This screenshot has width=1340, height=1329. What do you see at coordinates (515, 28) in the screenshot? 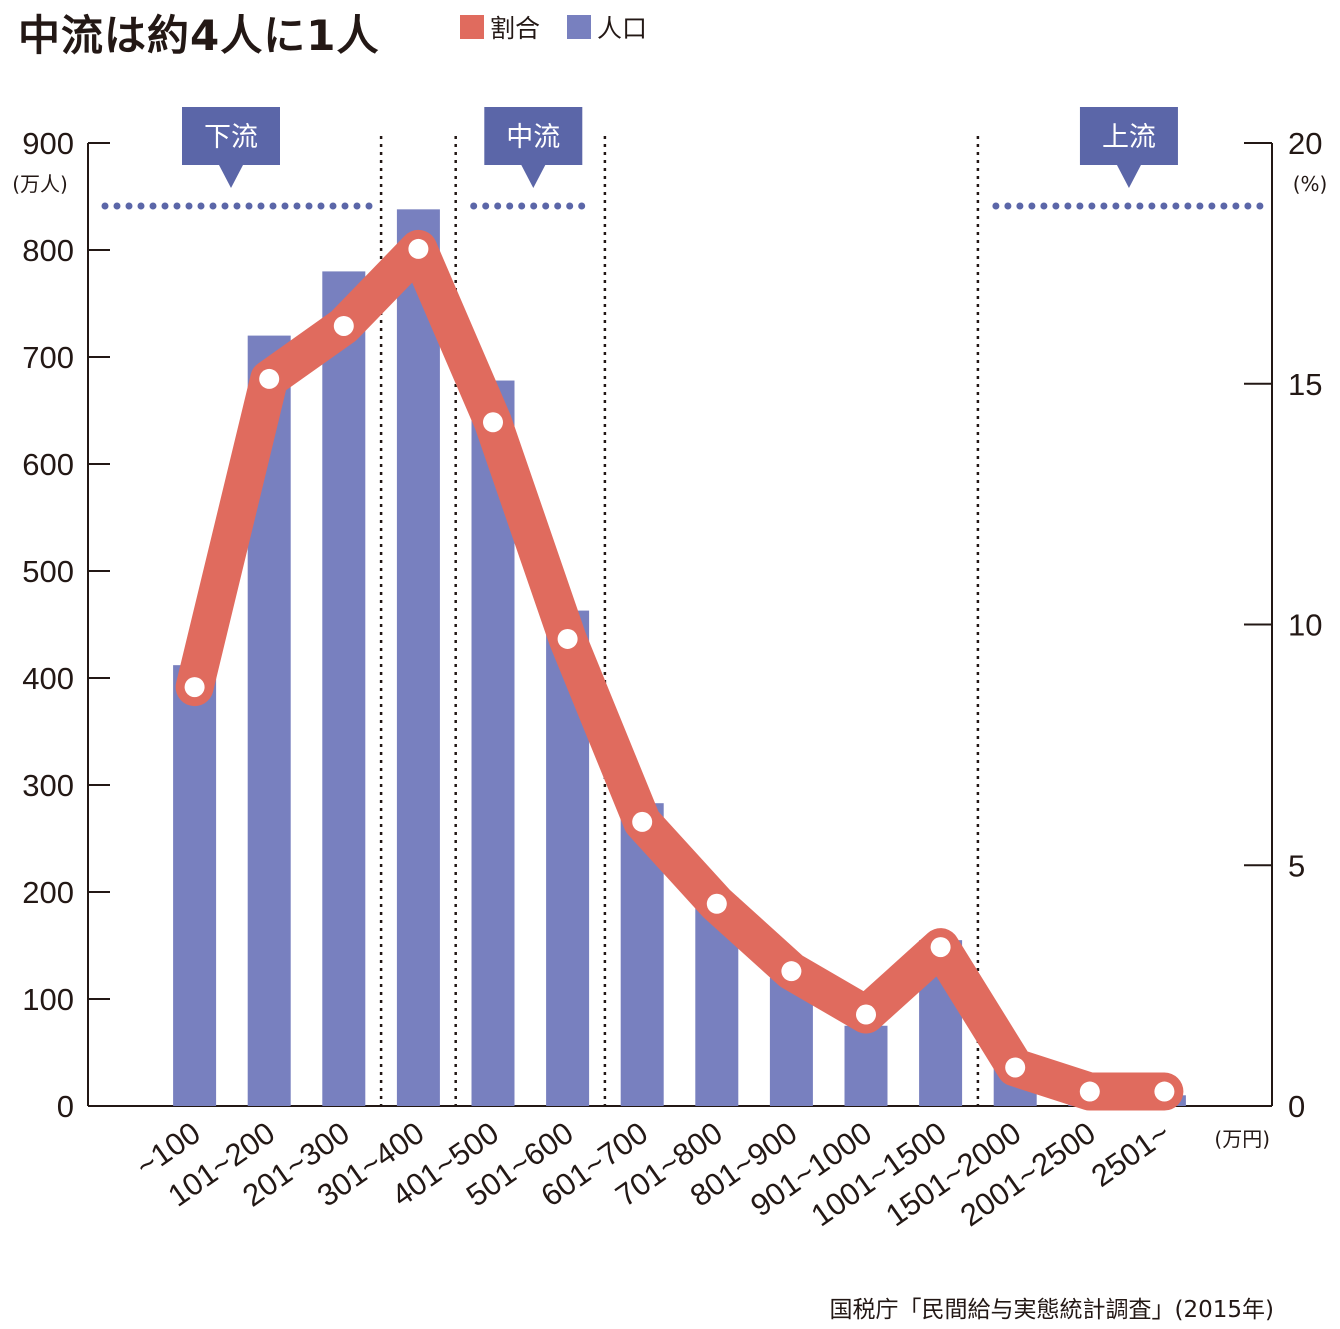
I see `legend-label-ratio: 割合` at bounding box center [515, 28].